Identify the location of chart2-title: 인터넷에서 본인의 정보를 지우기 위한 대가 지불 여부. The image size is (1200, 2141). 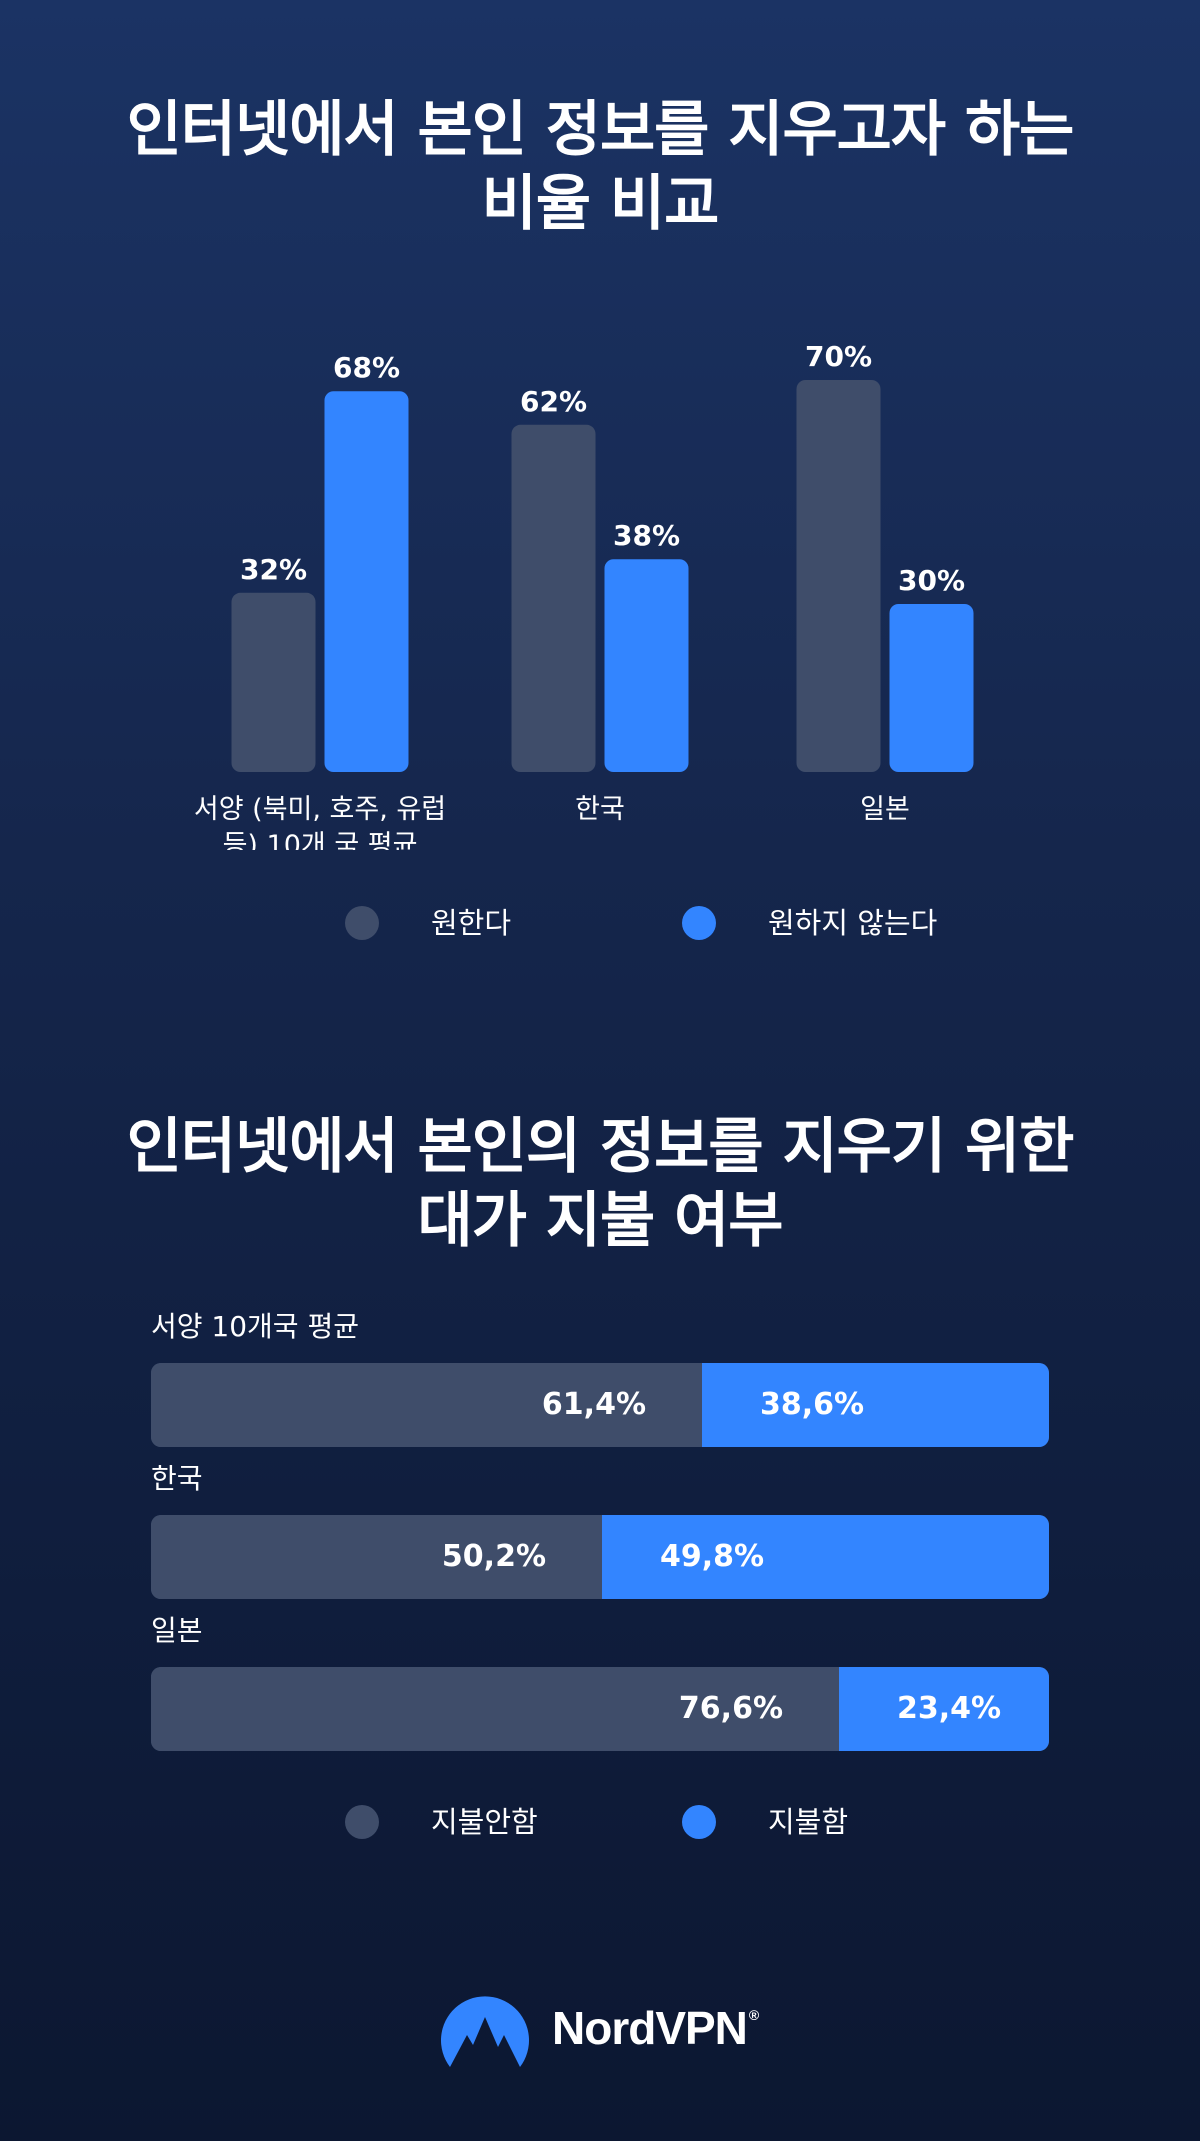
(600, 1184).